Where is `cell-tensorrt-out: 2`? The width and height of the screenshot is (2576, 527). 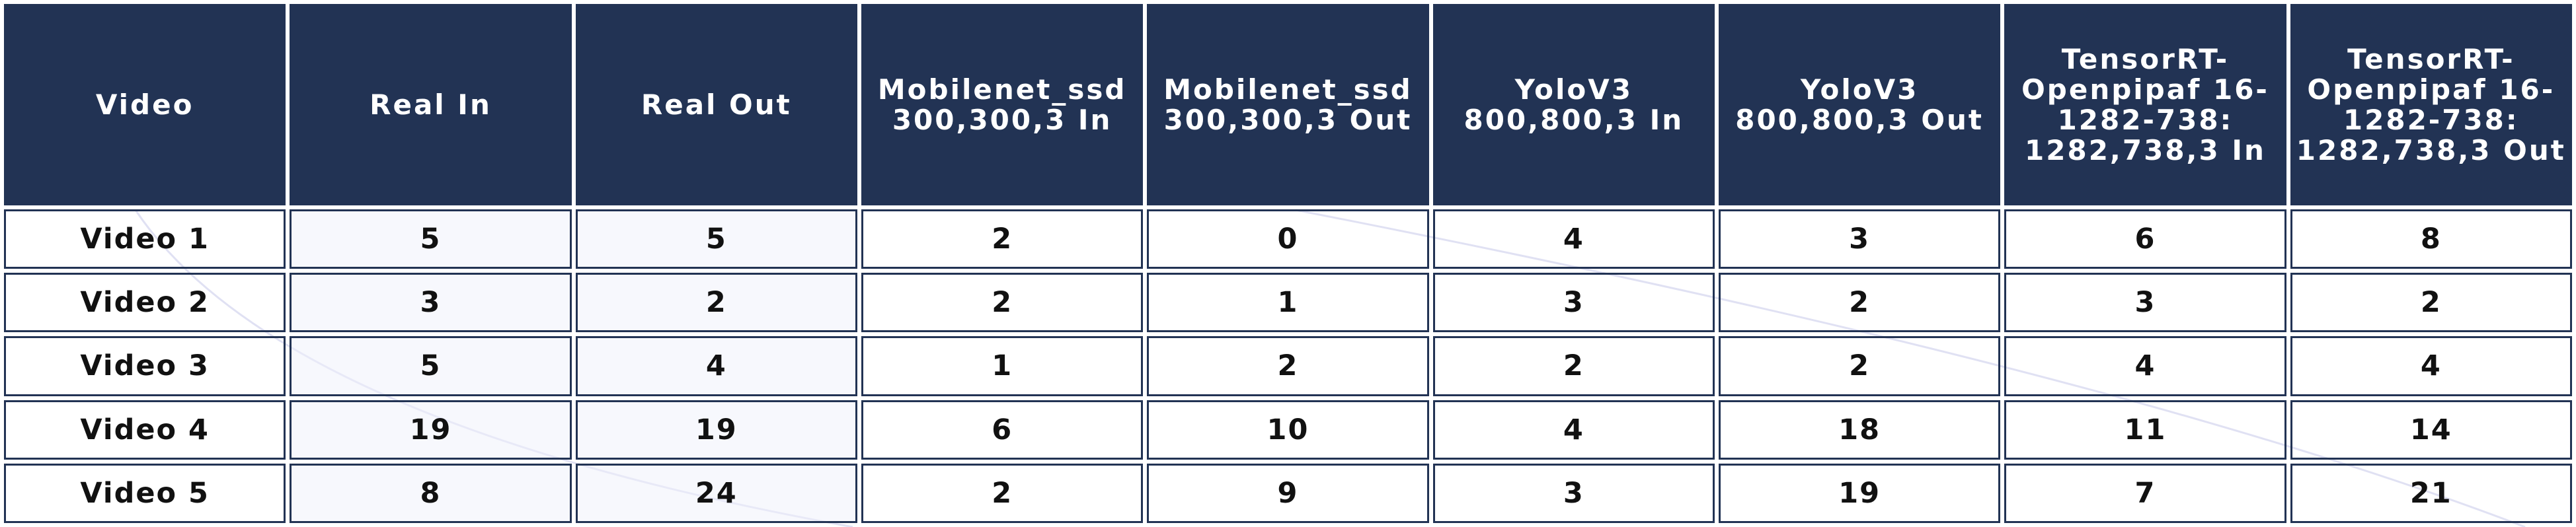 cell-tensorrt-out: 2 is located at coordinates (2431, 303).